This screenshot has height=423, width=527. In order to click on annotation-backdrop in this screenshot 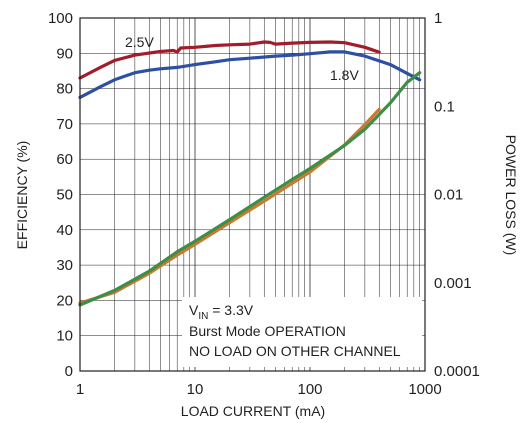, I will do `click(302, 332)`.